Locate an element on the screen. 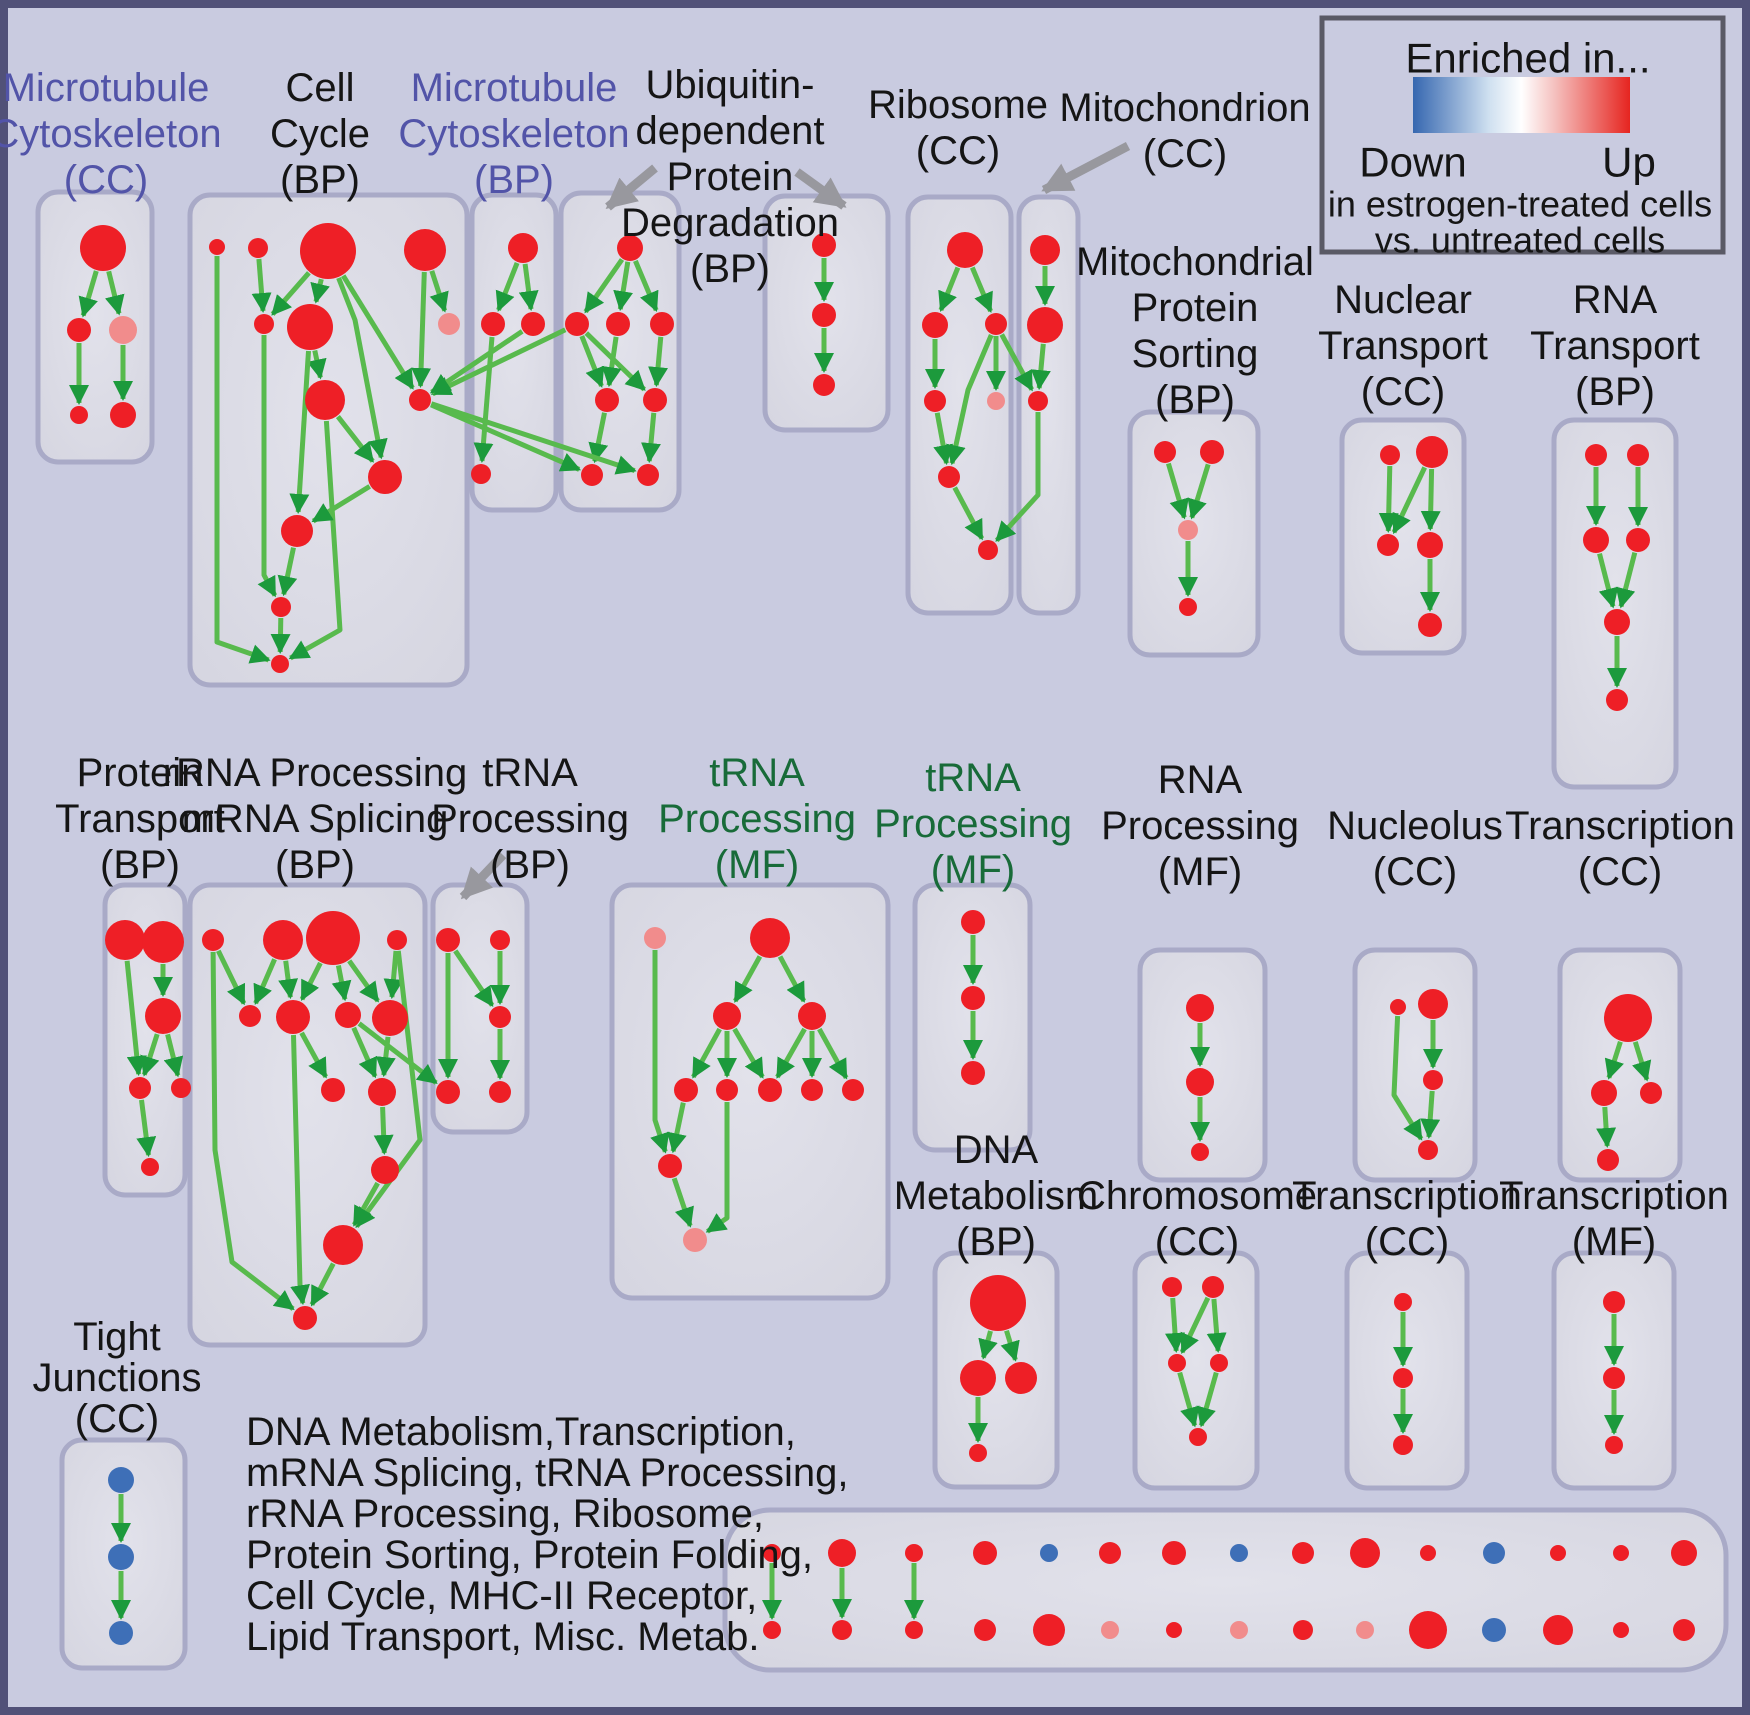 This screenshot has height=1715, width=1750. go-cluster-box-rrna-processing-mrna-splicing-bp is located at coordinates (307, 1115).